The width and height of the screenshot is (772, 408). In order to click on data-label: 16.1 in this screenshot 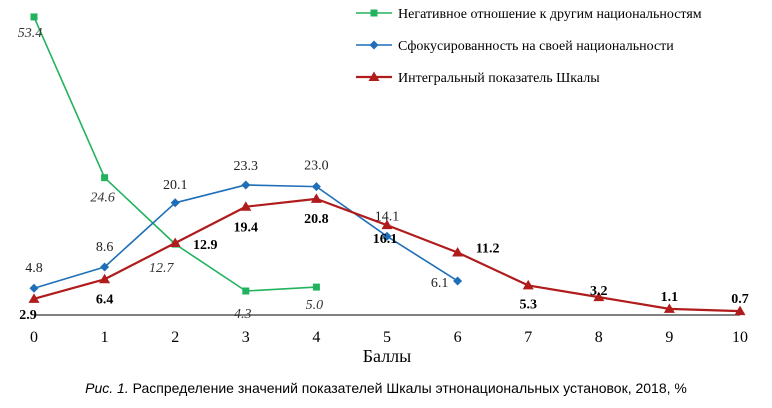, I will do `click(385, 239)`.